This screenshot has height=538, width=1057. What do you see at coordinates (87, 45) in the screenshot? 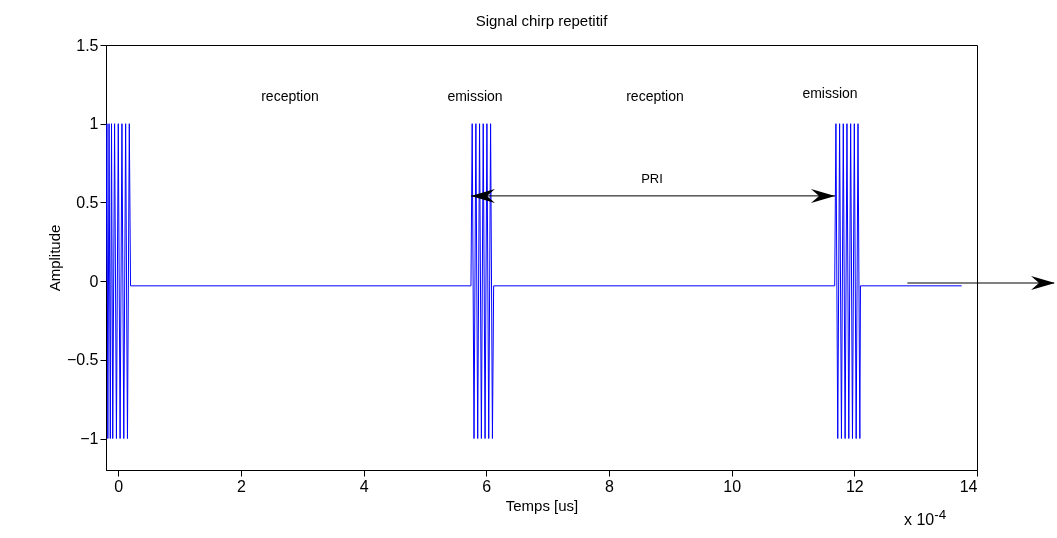
I see `y-tick-label: 1.5` at bounding box center [87, 45].